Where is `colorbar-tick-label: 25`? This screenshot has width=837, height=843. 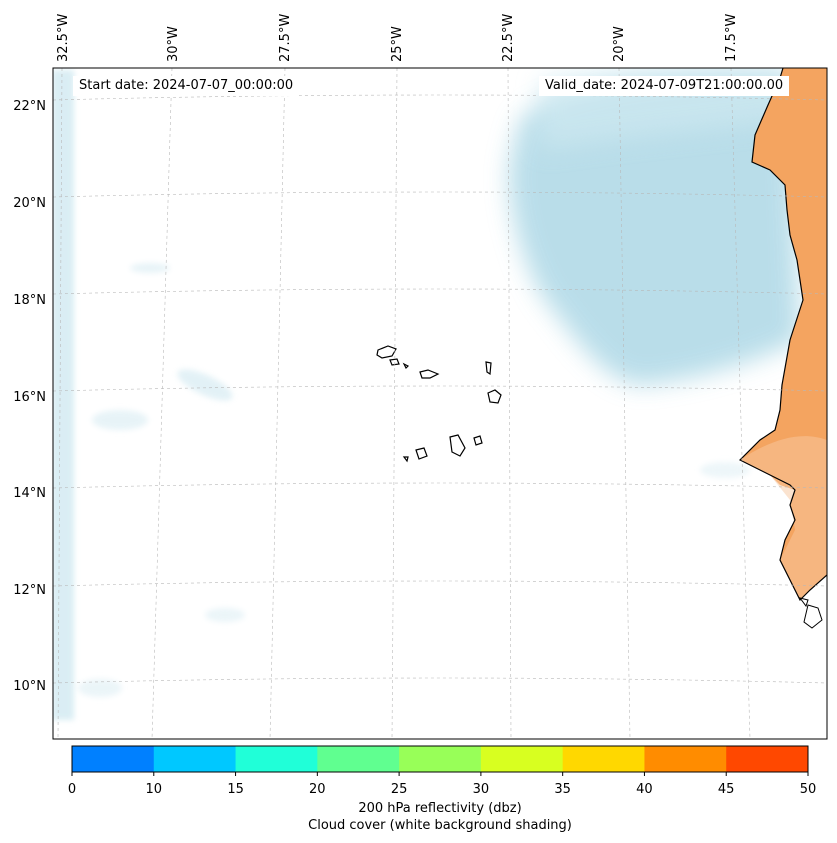 colorbar-tick-label: 25 is located at coordinates (399, 789).